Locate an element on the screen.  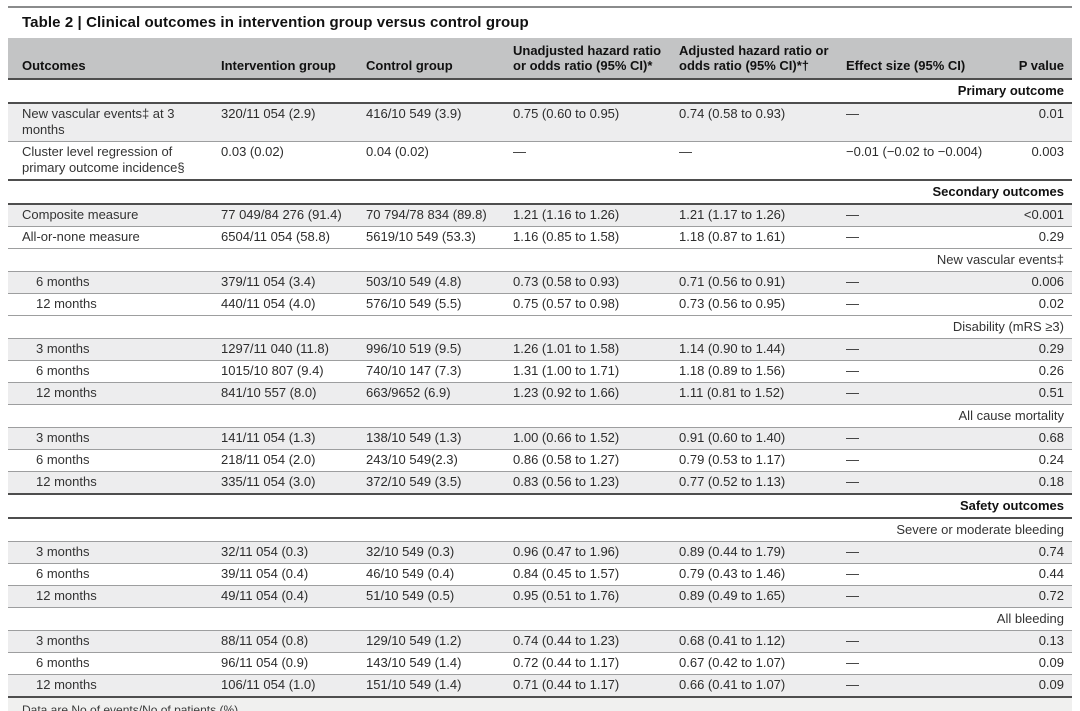
section-label: Safety outcomes is located at coordinates (1011, 505).